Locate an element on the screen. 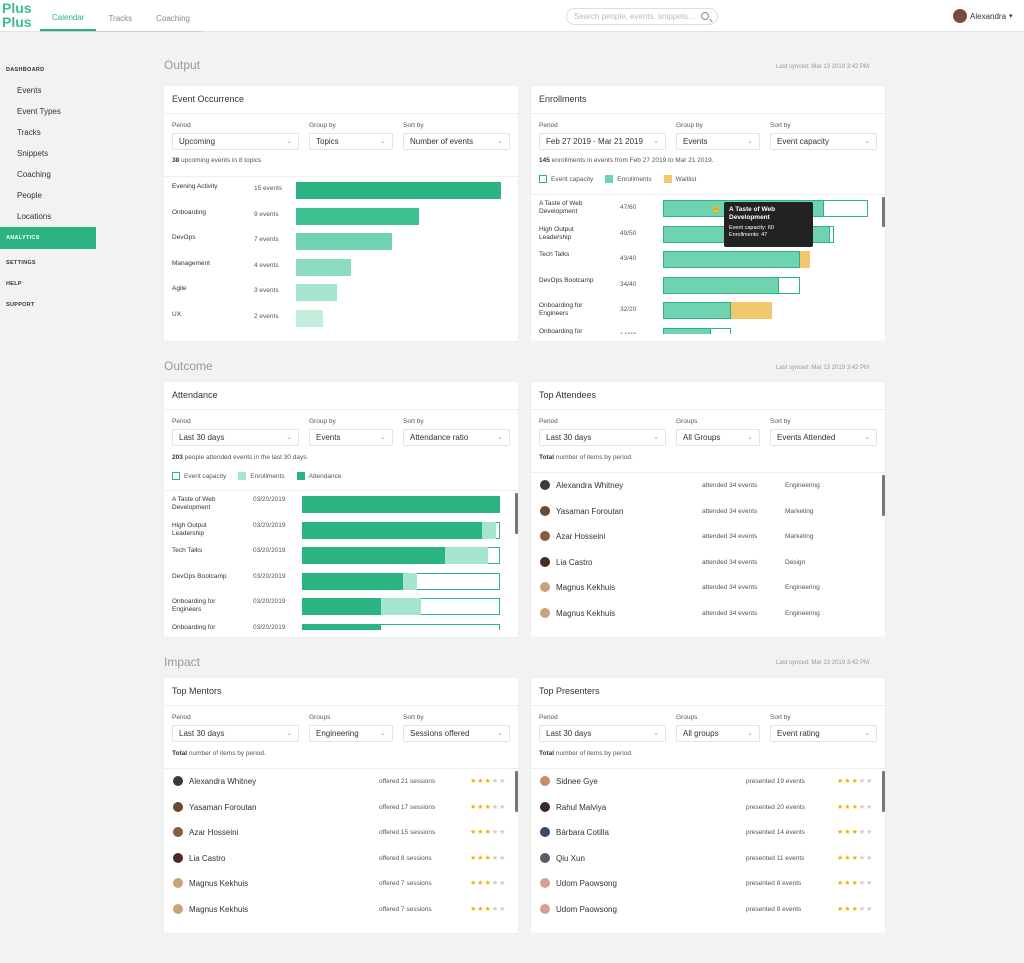 The height and width of the screenshot is (963, 1024). user-menu: Alexandra ▾ is located at coordinates (983, 16).